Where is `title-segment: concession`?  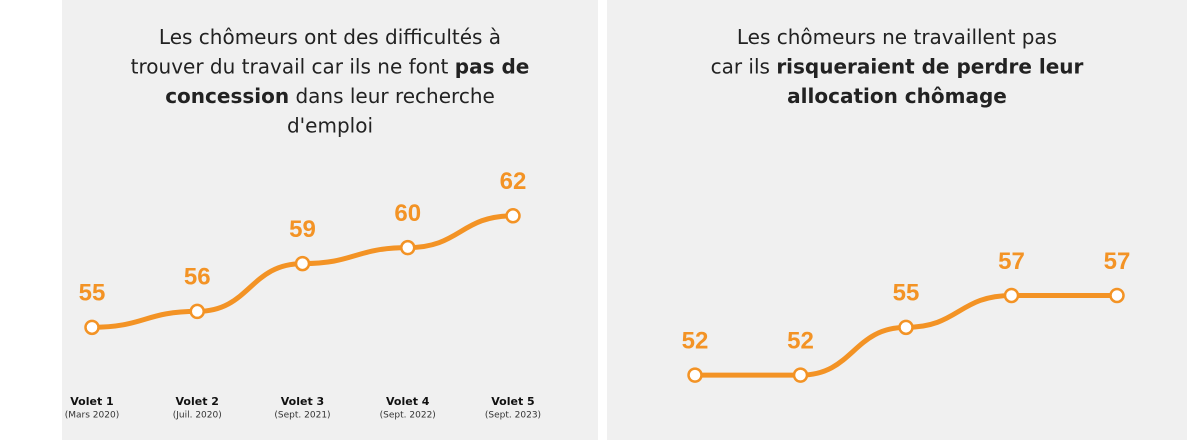
title-segment: concession is located at coordinates (227, 96).